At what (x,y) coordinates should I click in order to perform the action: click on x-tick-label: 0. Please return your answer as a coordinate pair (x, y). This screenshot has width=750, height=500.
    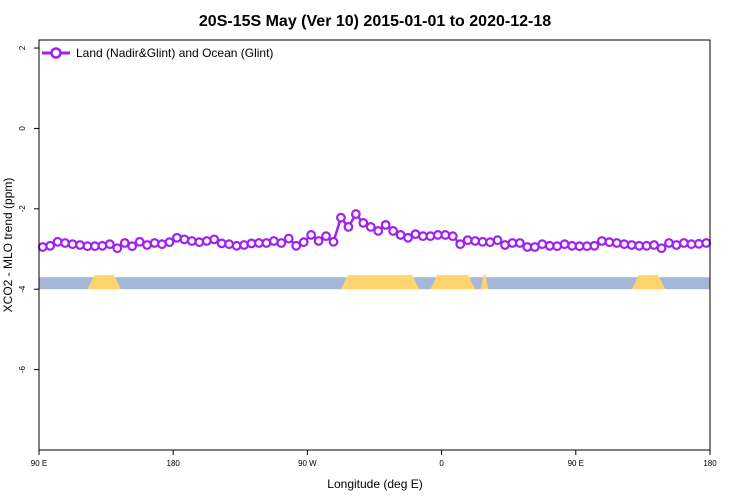
    Looking at the image, I should click on (441, 463).